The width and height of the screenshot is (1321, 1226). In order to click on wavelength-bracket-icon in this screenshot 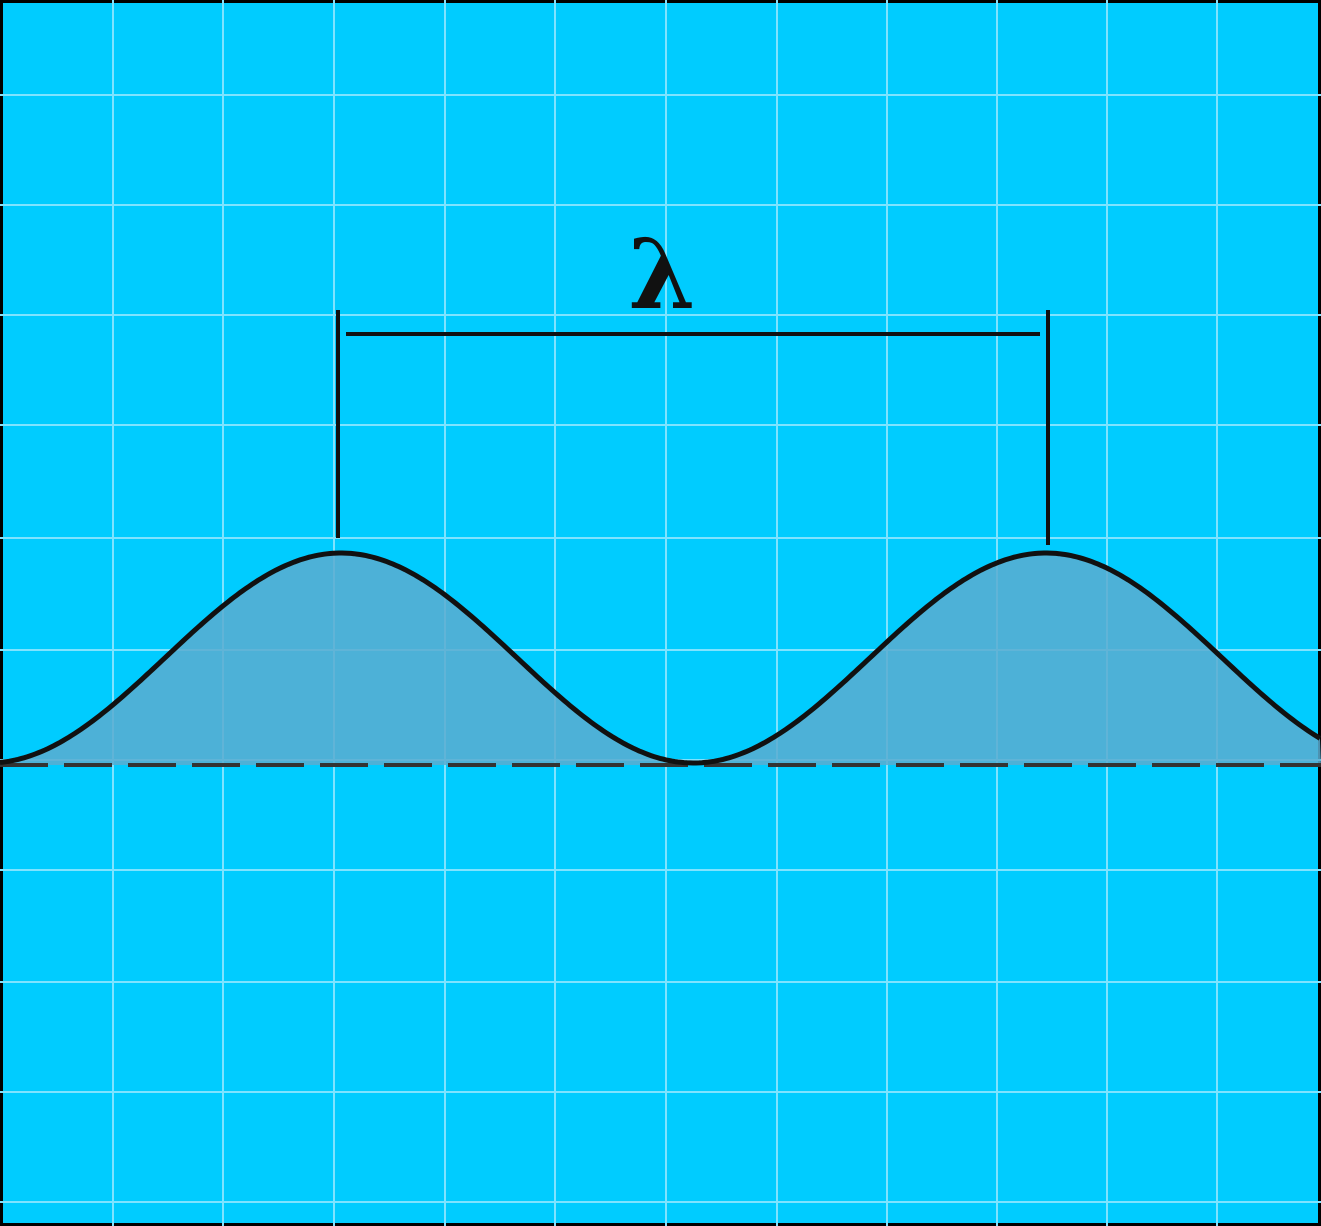, I will do `click(693, 427)`.